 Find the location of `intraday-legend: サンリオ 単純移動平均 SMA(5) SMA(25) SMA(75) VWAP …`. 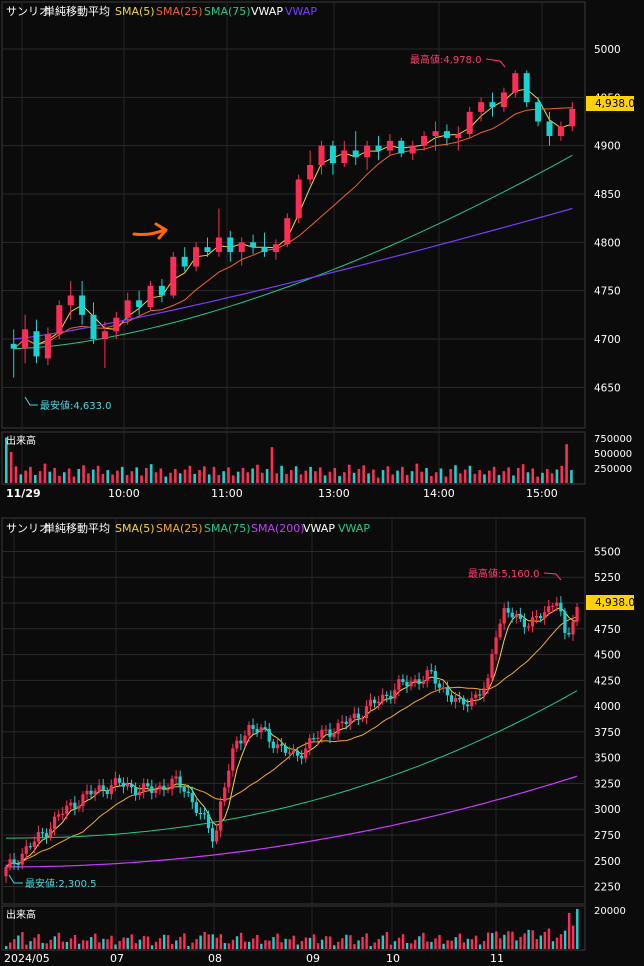

intraday-legend: サンリオ 単純移動平均 SMA(5) SMA(25) SMA(75) VWAP … is located at coordinates (161, 11).